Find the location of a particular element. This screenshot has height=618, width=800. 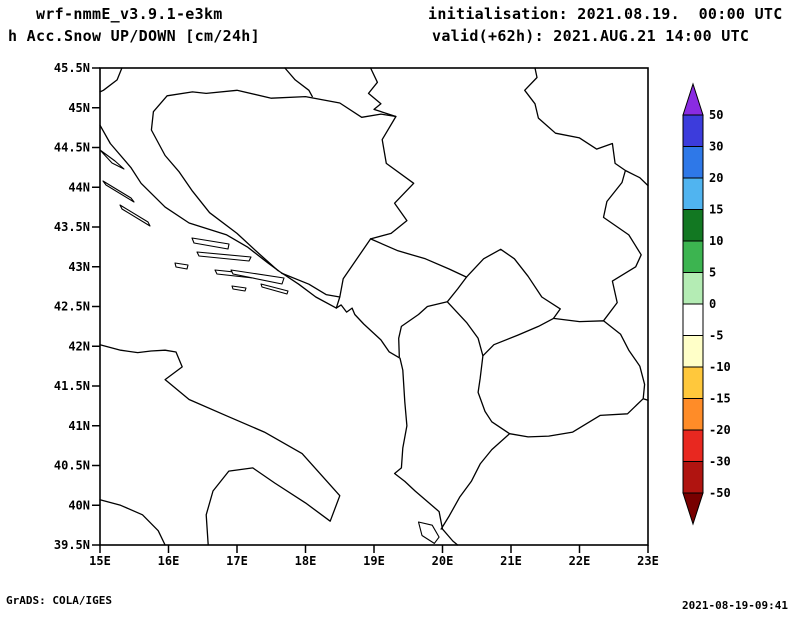

product-title: h Acc.Snow UP/DOWN [cm/24h] is located at coordinates (134, 36).